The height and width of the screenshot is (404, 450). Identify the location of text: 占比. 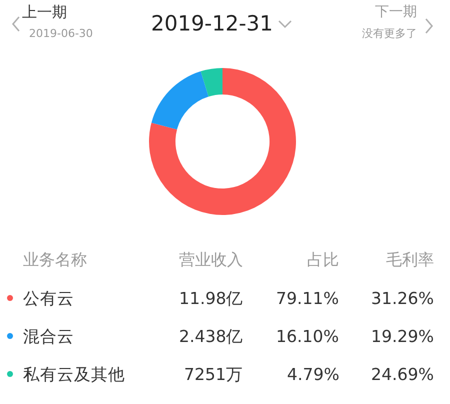
(323, 259).